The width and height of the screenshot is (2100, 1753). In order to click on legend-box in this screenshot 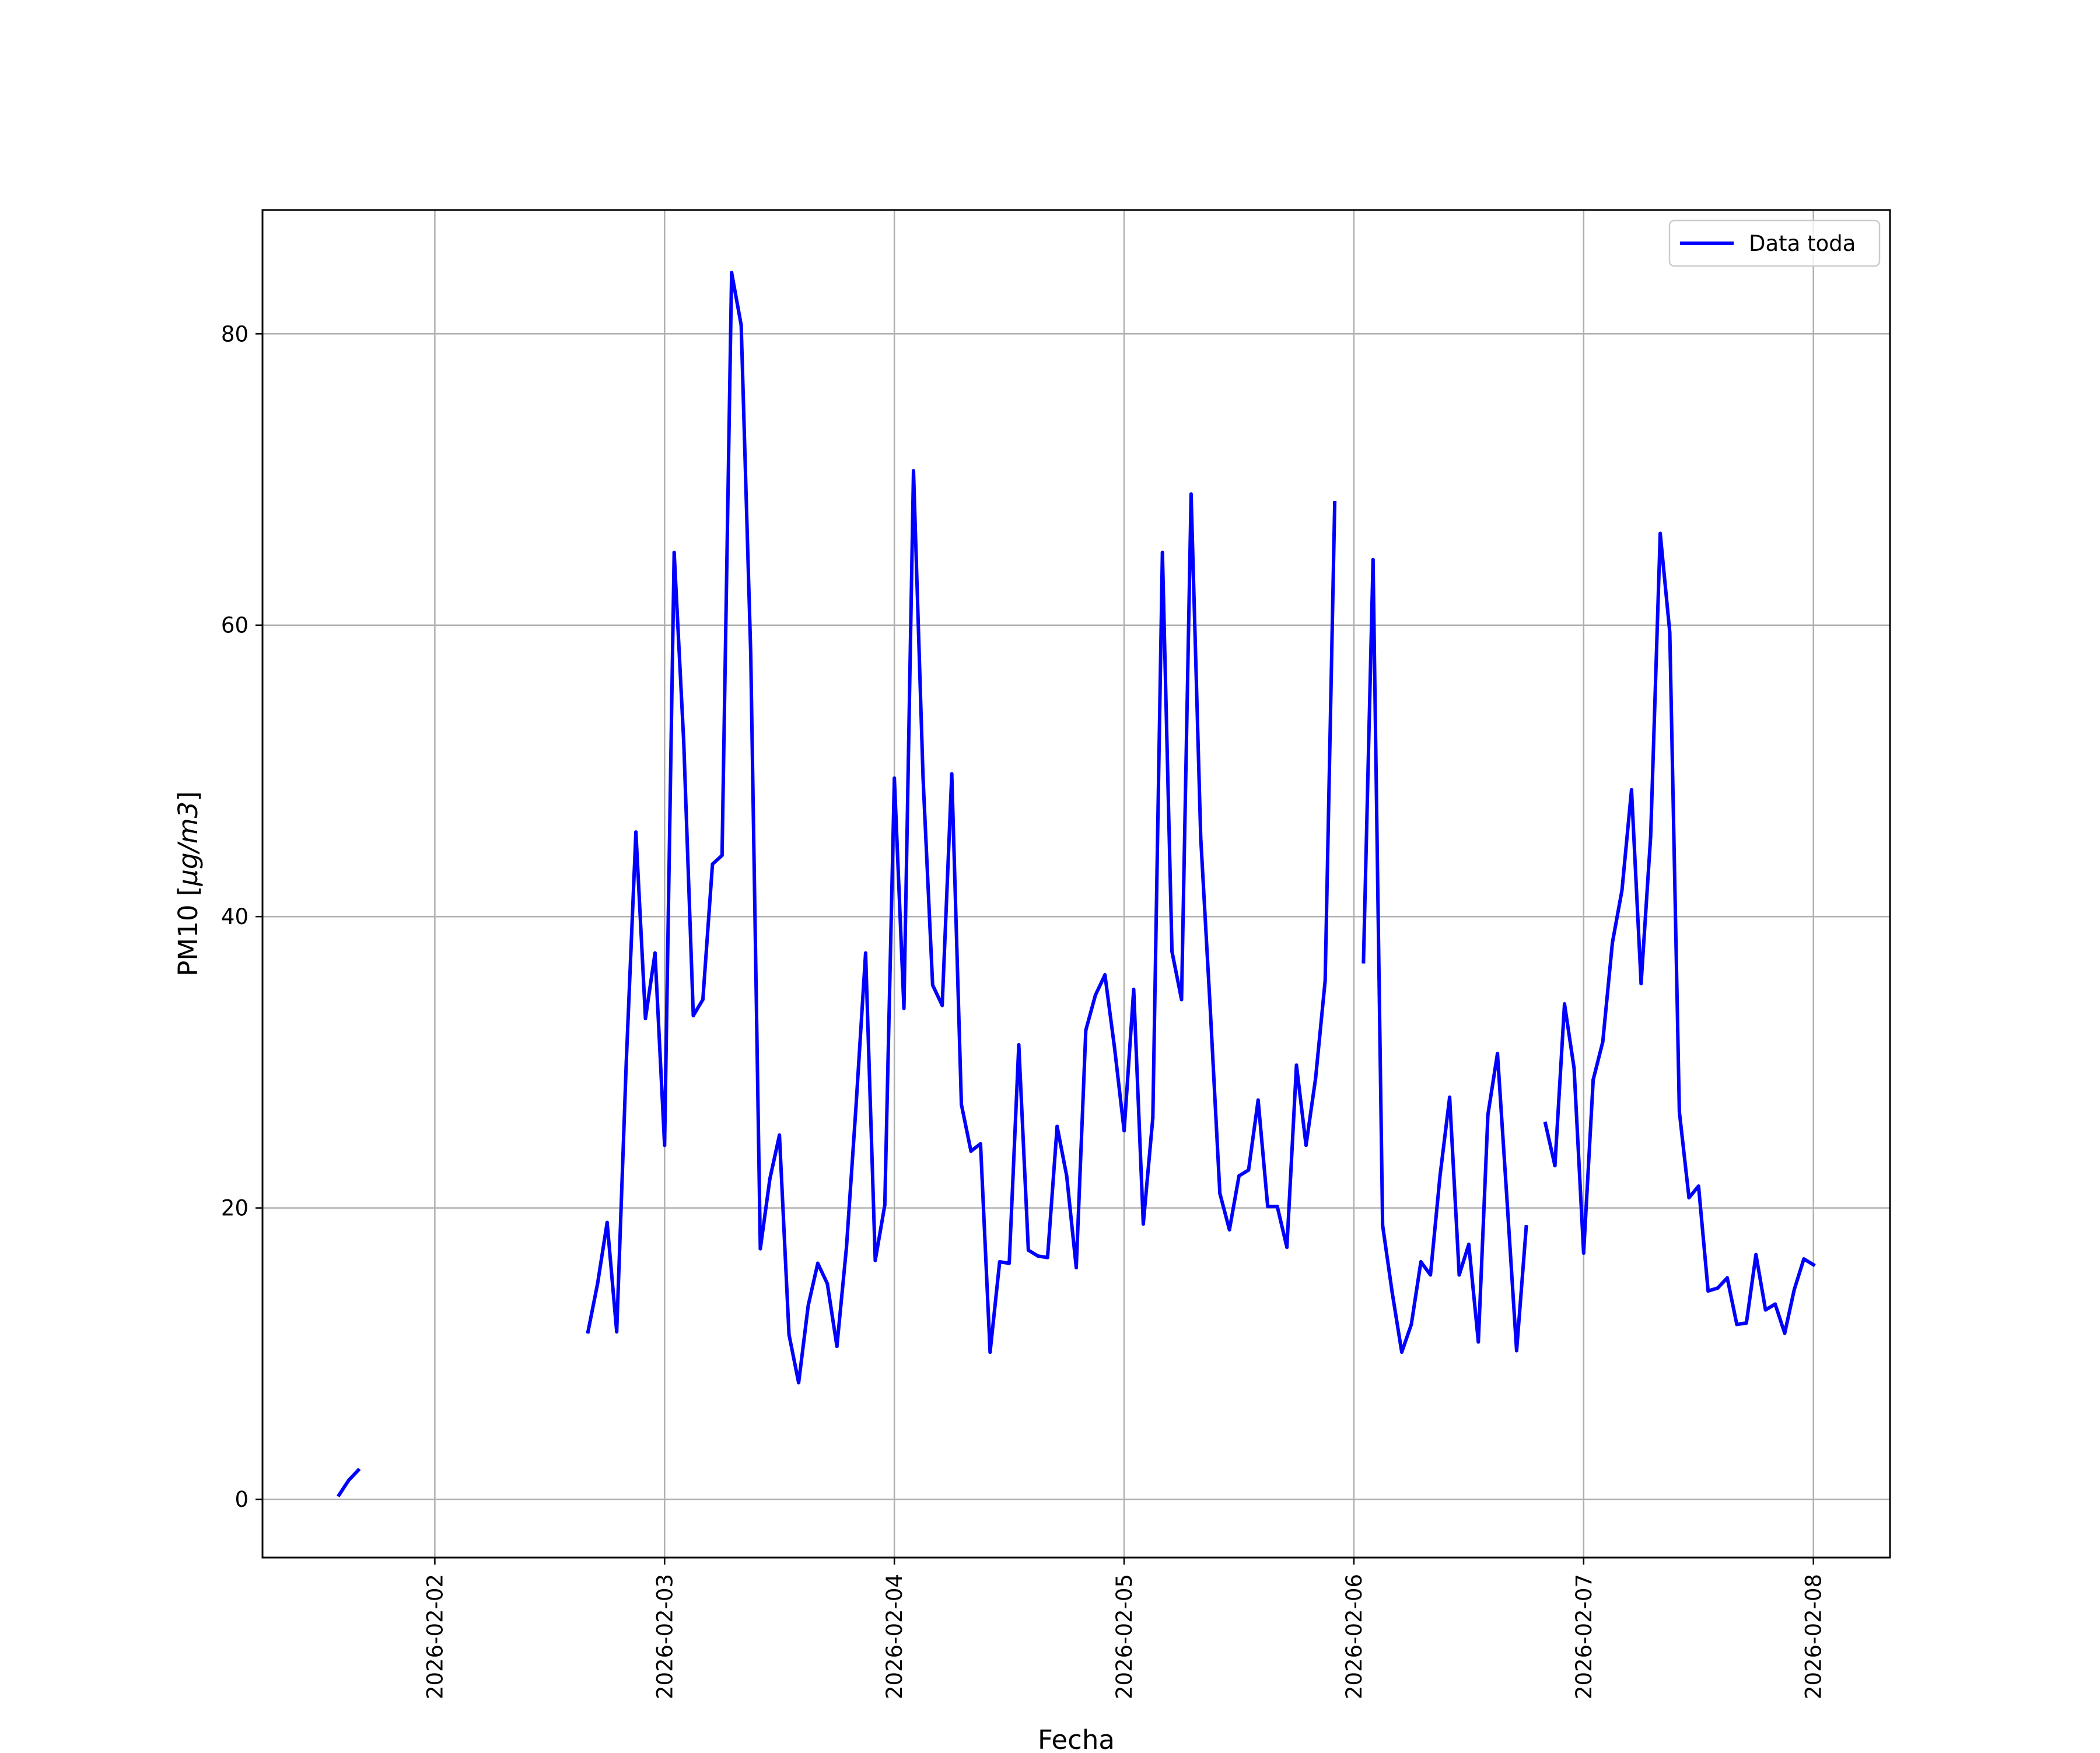, I will do `click(1774, 243)`.